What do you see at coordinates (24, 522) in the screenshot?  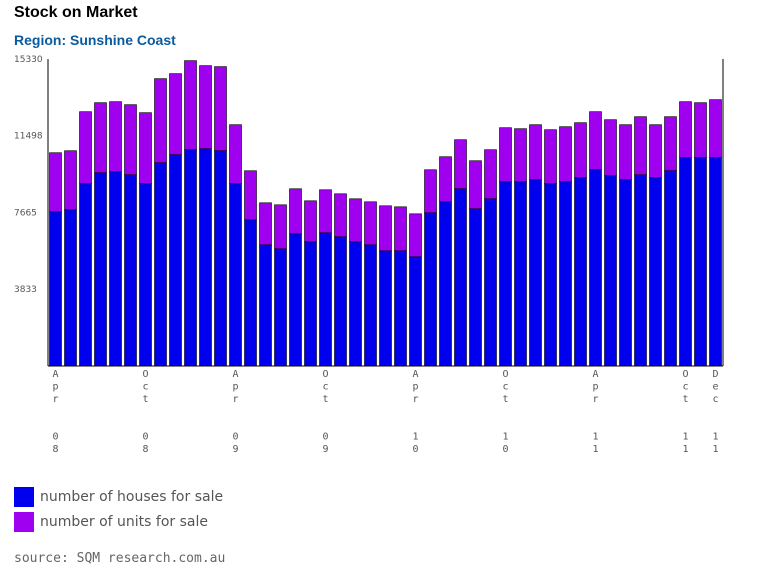 I see `legend-swatch-units` at bounding box center [24, 522].